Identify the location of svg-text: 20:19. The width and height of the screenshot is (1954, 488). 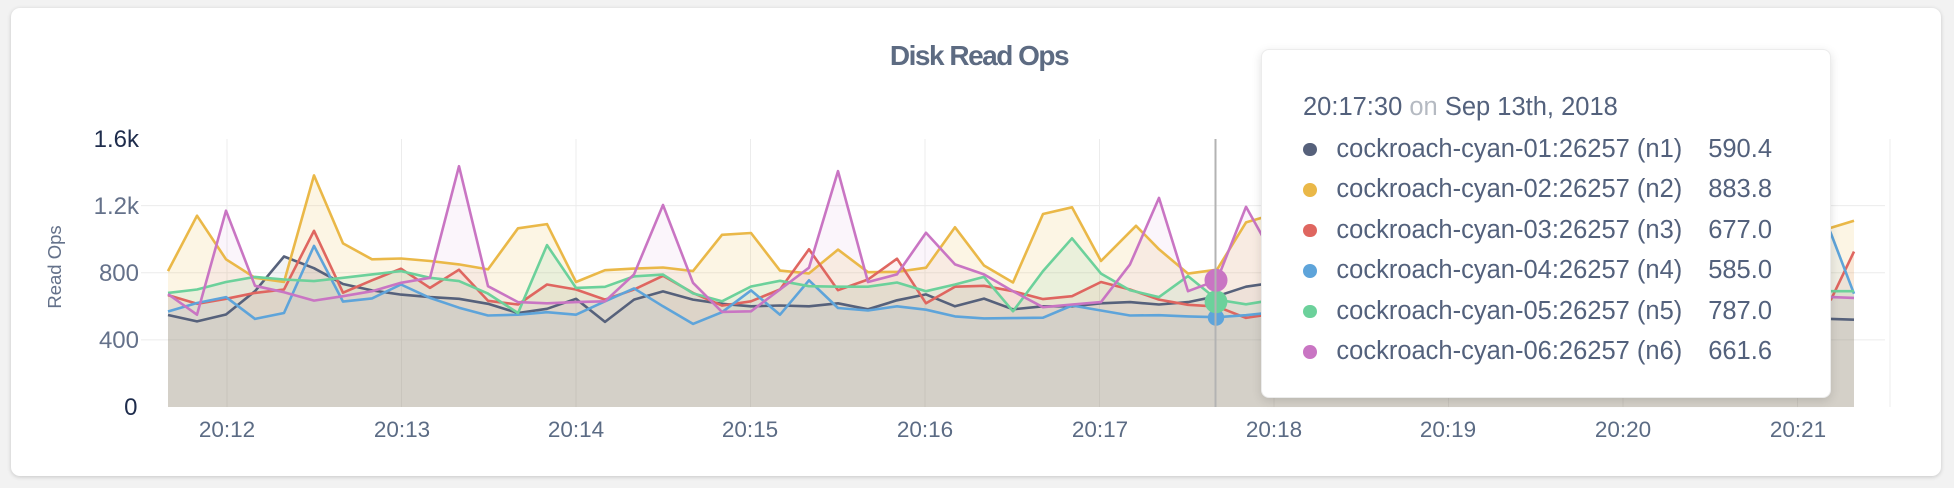
(1448, 429).